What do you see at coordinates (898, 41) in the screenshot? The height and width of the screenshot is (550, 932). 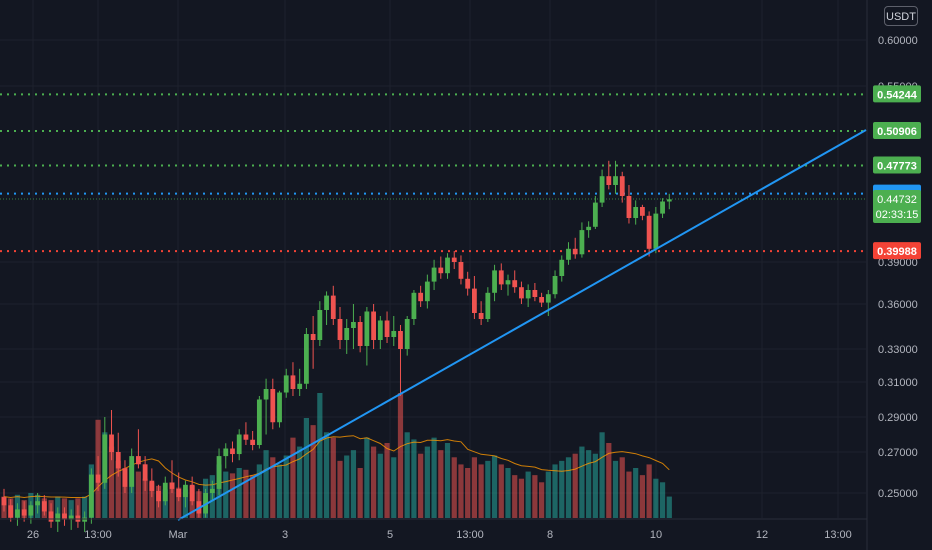 I see `y-tick-label: 0.60000` at bounding box center [898, 41].